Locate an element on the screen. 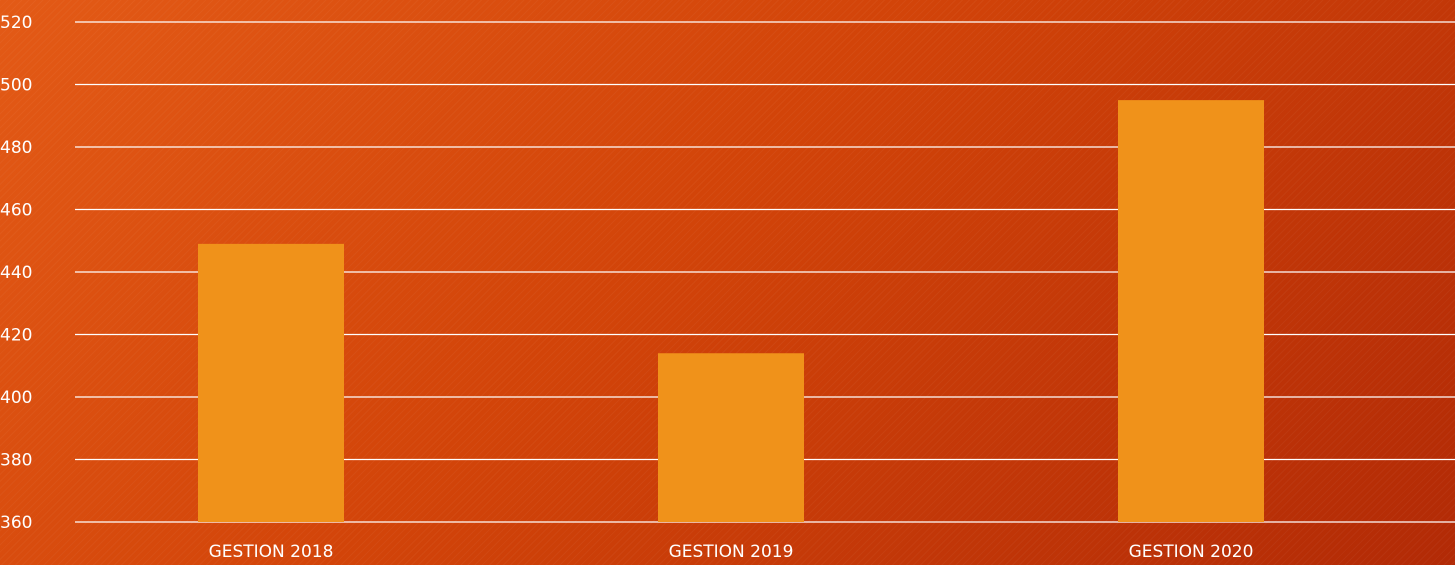 The height and width of the screenshot is (565, 1455). y-tick-label: 480 is located at coordinates (16, 148).